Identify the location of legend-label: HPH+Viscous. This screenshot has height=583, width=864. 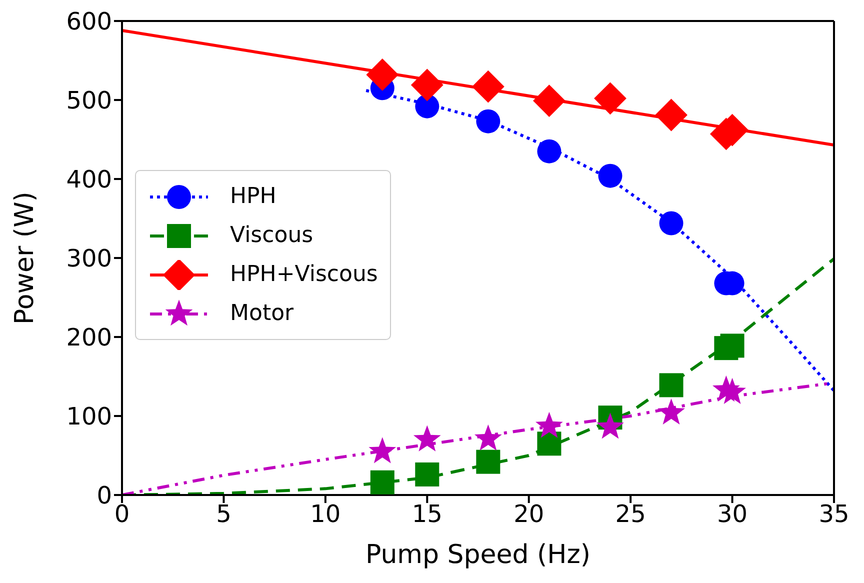
(304, 274).